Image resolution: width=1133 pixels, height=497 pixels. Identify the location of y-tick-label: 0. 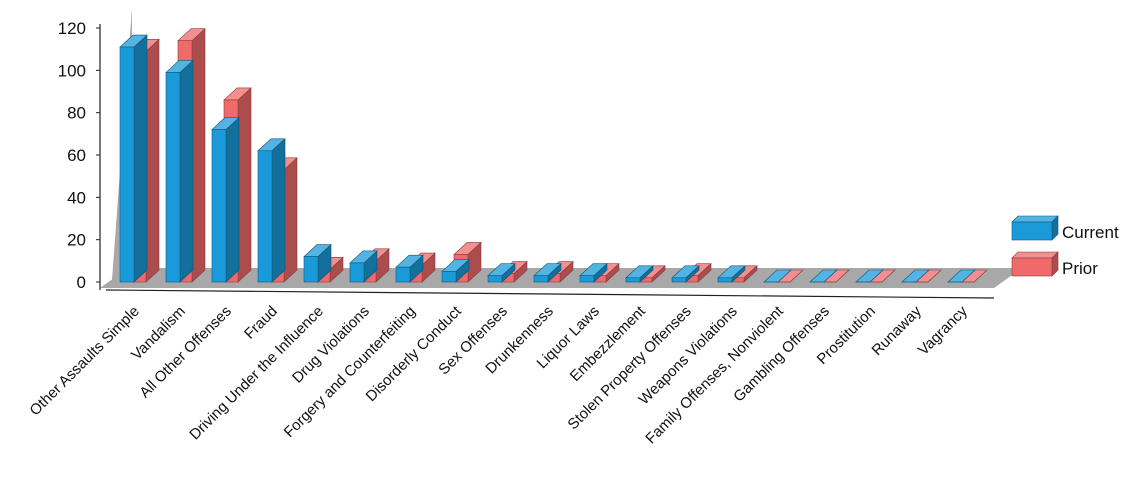
(81, 282).